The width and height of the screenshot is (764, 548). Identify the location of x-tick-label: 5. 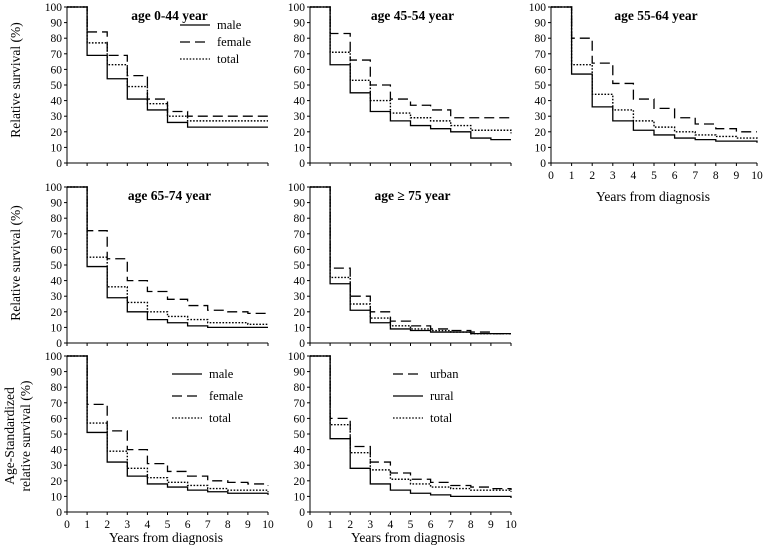
(654, 176).